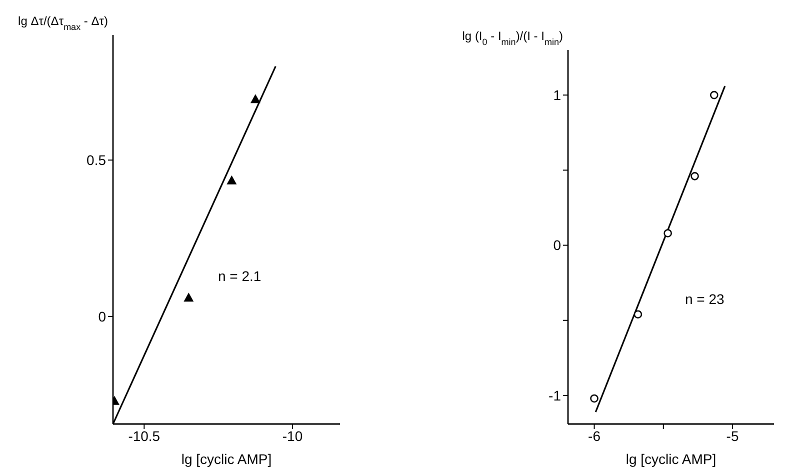  Describe the element at coordinates (63, 23) in the screenshot. I see `y-axis-title: lg Δτ/(Δτ$_{max}$ - Δτ)` at that location.